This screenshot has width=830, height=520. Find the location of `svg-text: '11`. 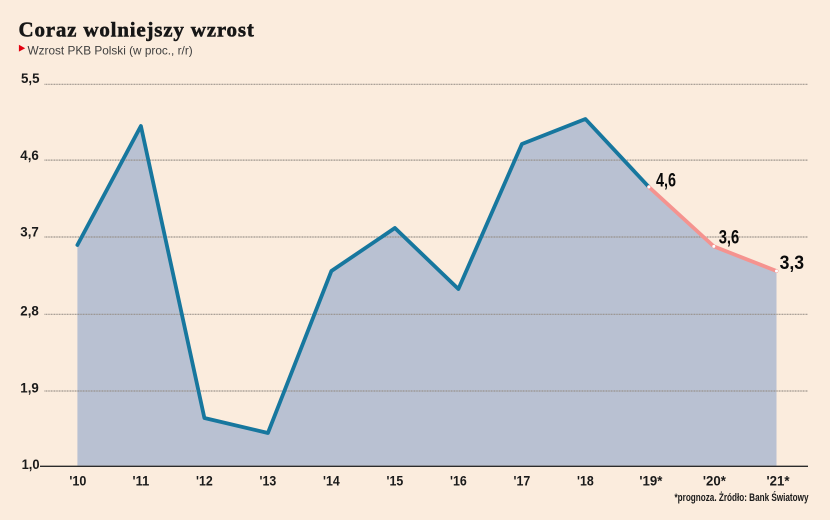

svg-text: '11 is located at coordinates (141, 481).